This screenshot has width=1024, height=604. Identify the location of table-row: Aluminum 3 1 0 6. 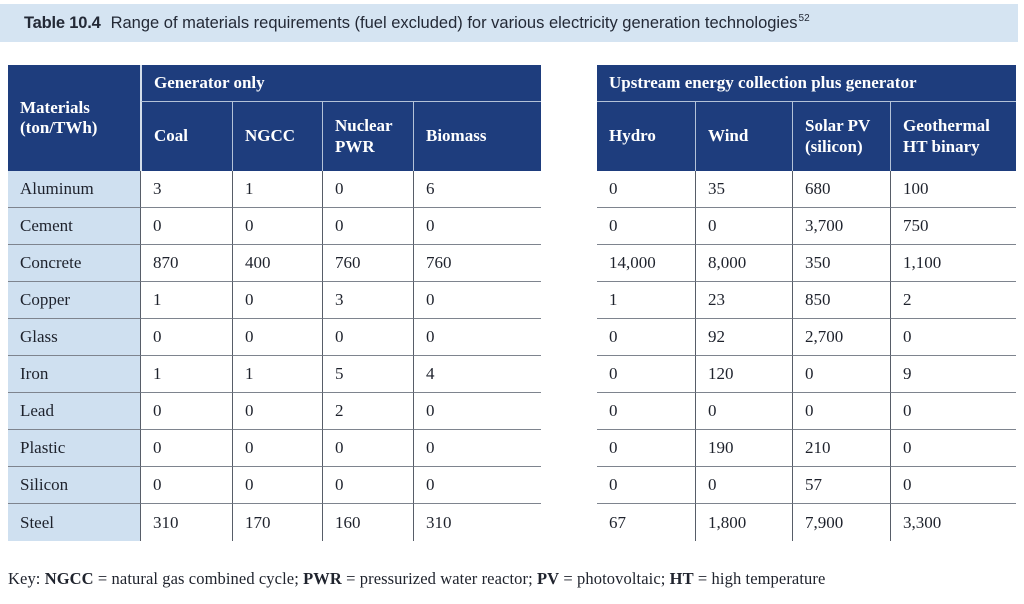
(275, 189).